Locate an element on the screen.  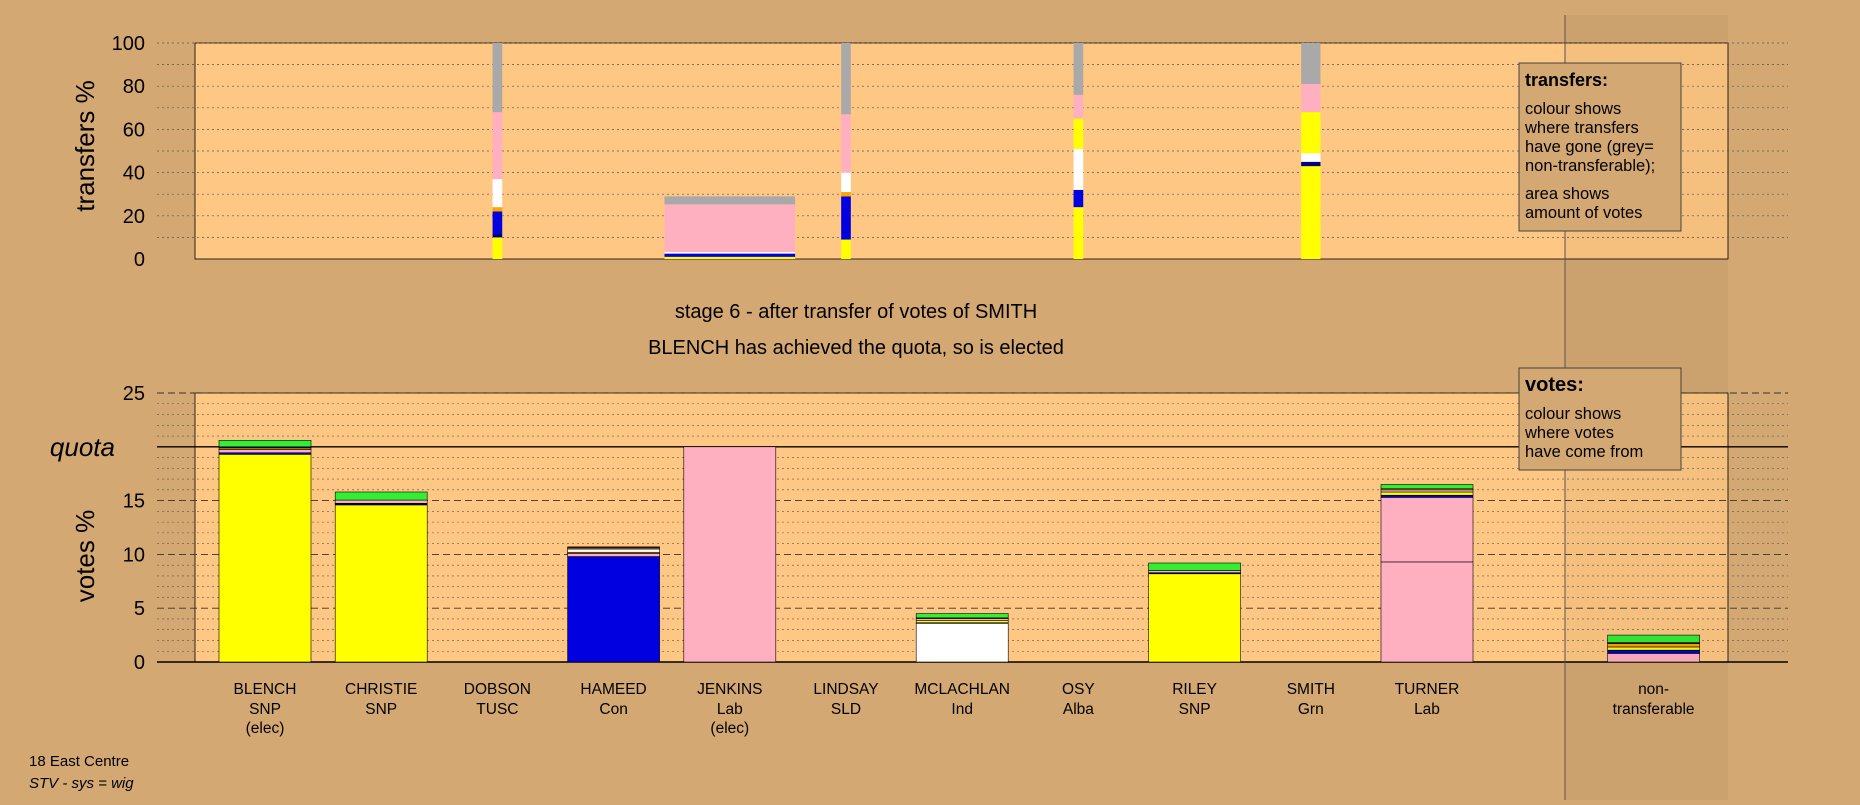
footer-constituency: 18 East Centre is located at coordinates (79, 761).